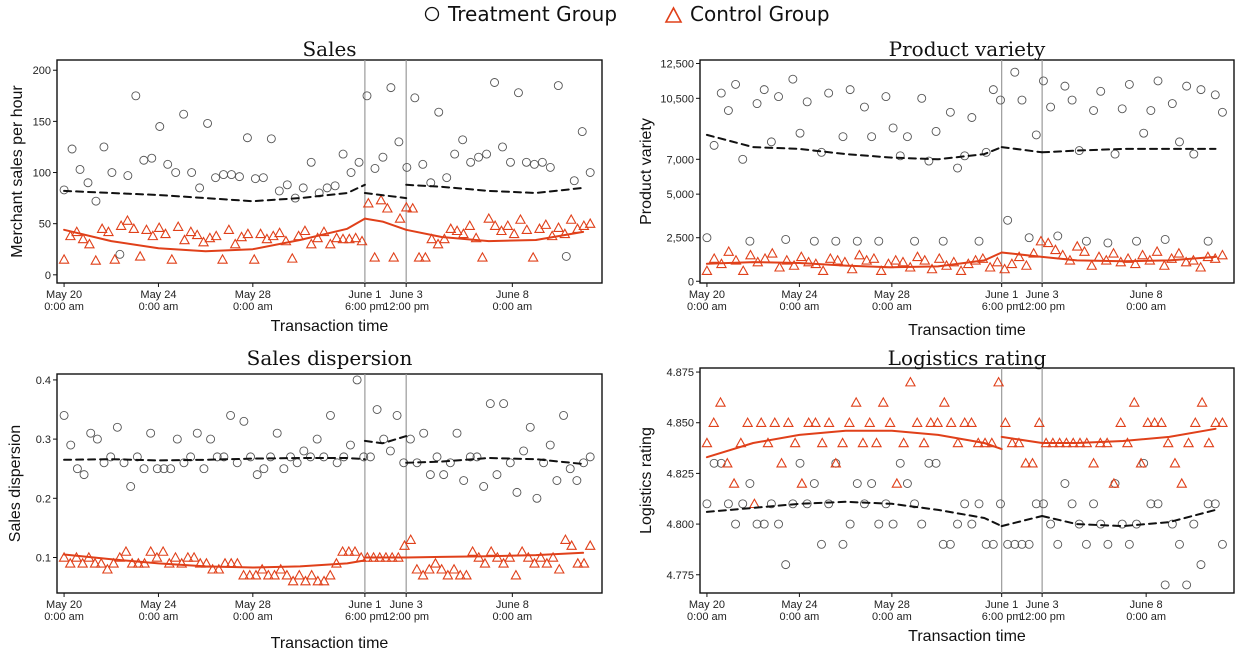 The width and height of the screenshot is (1254, 658). What do you see at coordinates (330, 358) in the screenshot?
I see `chart-title: Sales dispersion` at bounding box center [330, 358].